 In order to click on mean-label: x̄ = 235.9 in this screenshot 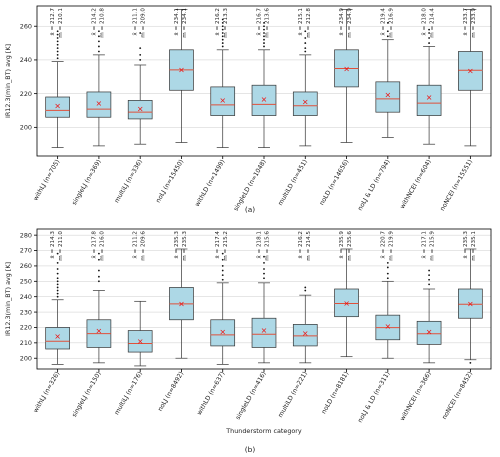, I will do `click(342, 245)`.